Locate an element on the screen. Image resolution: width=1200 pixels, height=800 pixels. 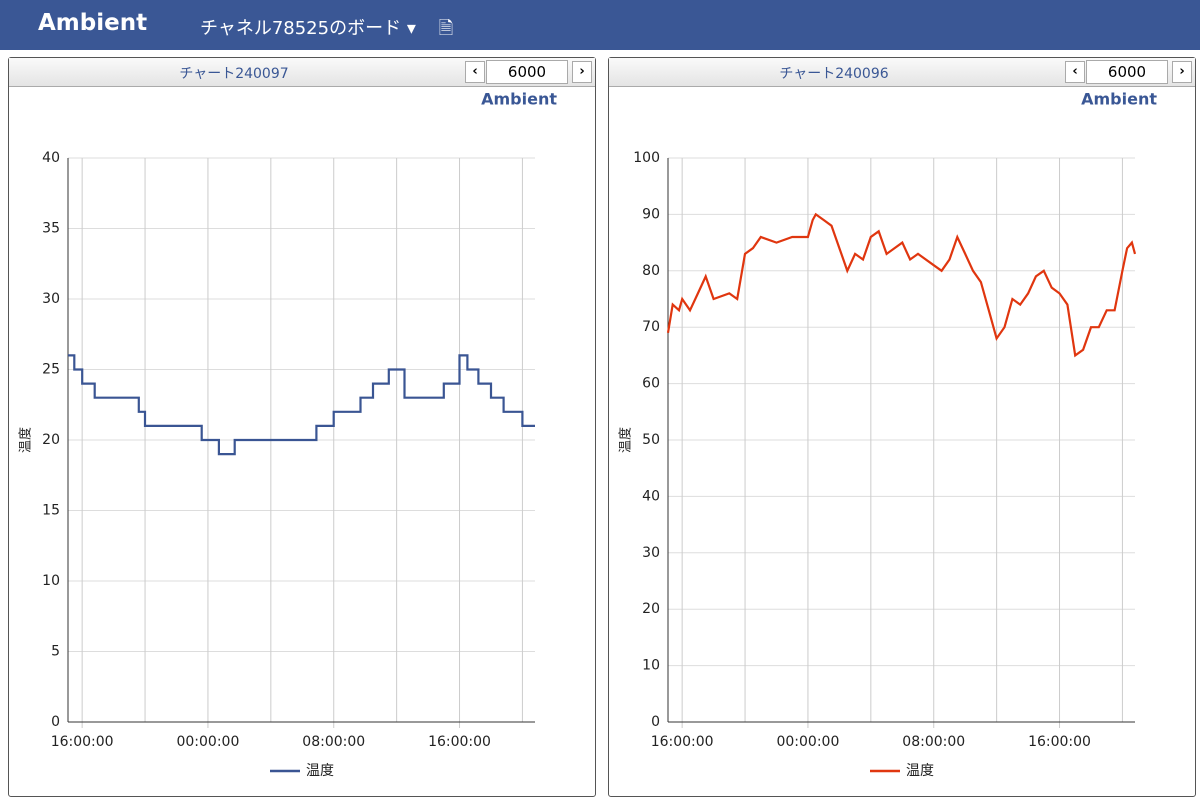
board-title: チャネル78525のボード is located at coordinates (301, 28).